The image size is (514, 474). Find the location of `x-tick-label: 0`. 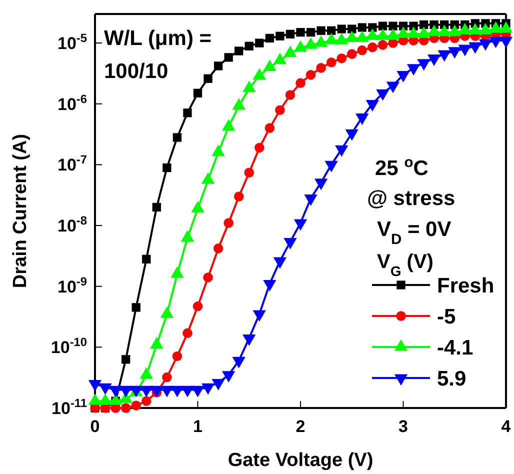

x-tick-label: 0 is located at coordinates (95, 426).